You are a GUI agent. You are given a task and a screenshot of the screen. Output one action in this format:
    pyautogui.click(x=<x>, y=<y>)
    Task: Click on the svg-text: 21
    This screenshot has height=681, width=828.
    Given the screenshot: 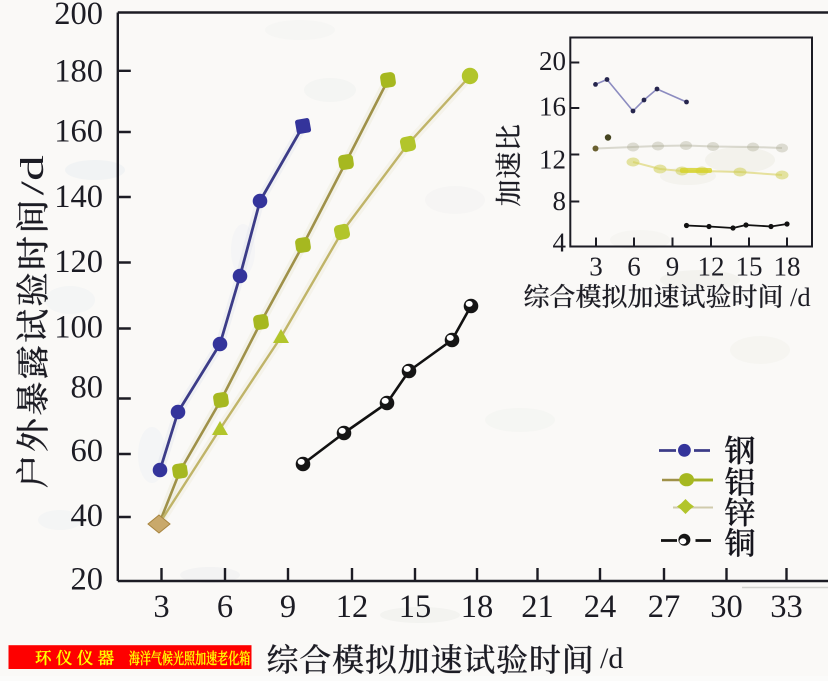 What is the action you would take?
    pyautogui.click(x=537, y=607)
    